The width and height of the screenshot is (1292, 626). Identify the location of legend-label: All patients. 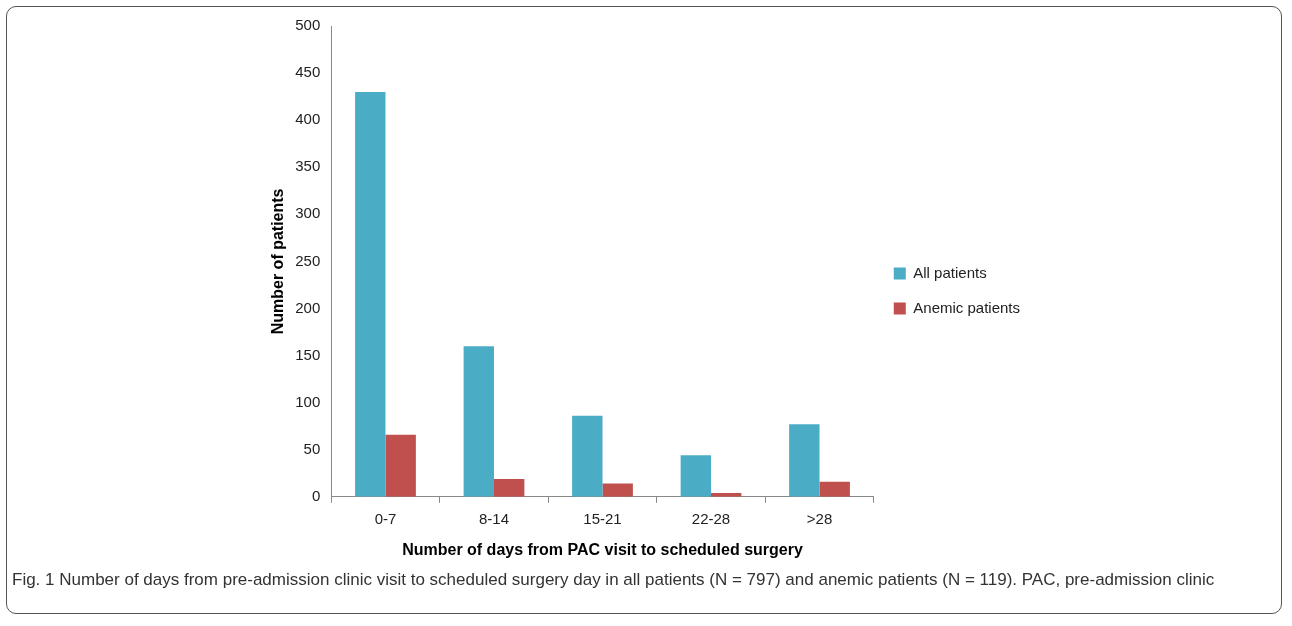
(950, 272).